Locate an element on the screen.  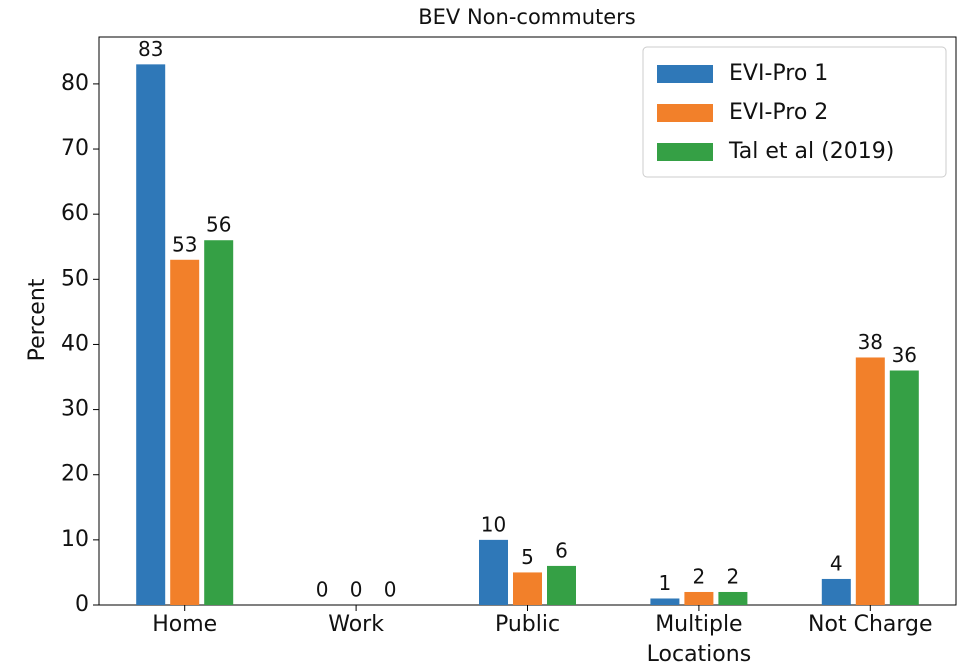
y-tick-label: 0 is located at coordinates (82, 604).